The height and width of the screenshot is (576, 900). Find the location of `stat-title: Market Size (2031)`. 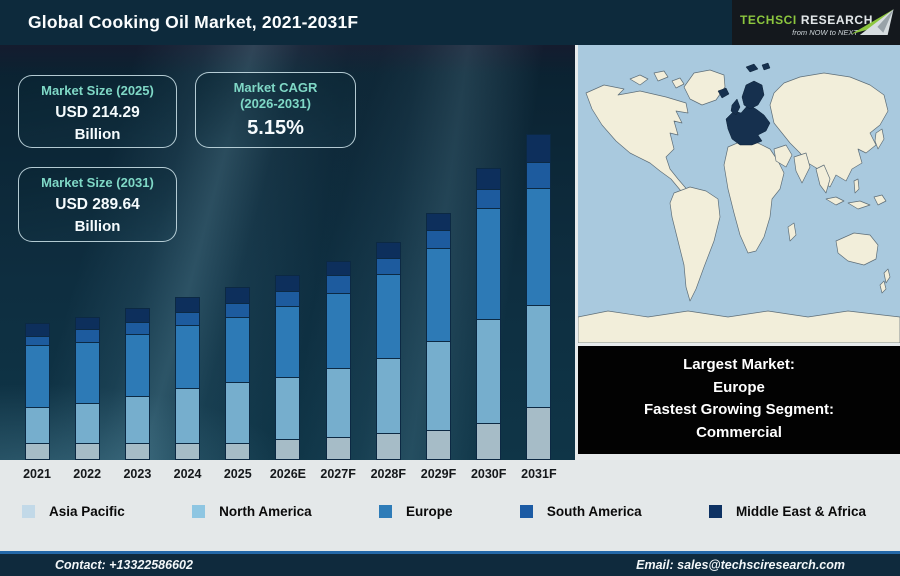

stat-title: Market Size (2031) is located at coordinates (97, 182).